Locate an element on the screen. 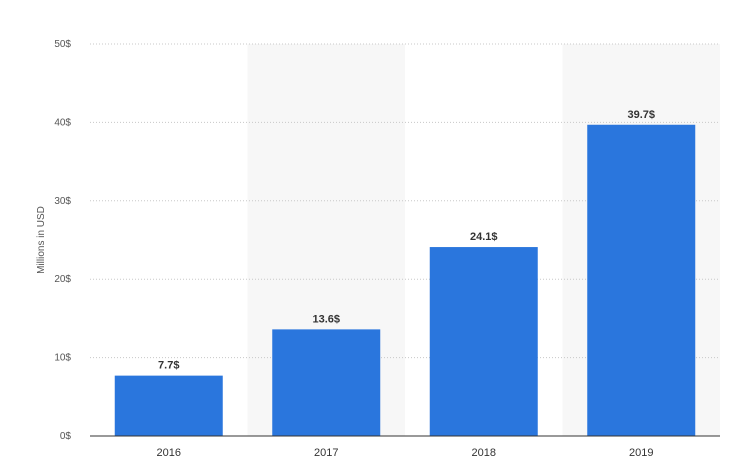 Image resolution: width=734 pixels, height=473 pixels. x-tick-label: 2019 is located at coordinates (641, 453).